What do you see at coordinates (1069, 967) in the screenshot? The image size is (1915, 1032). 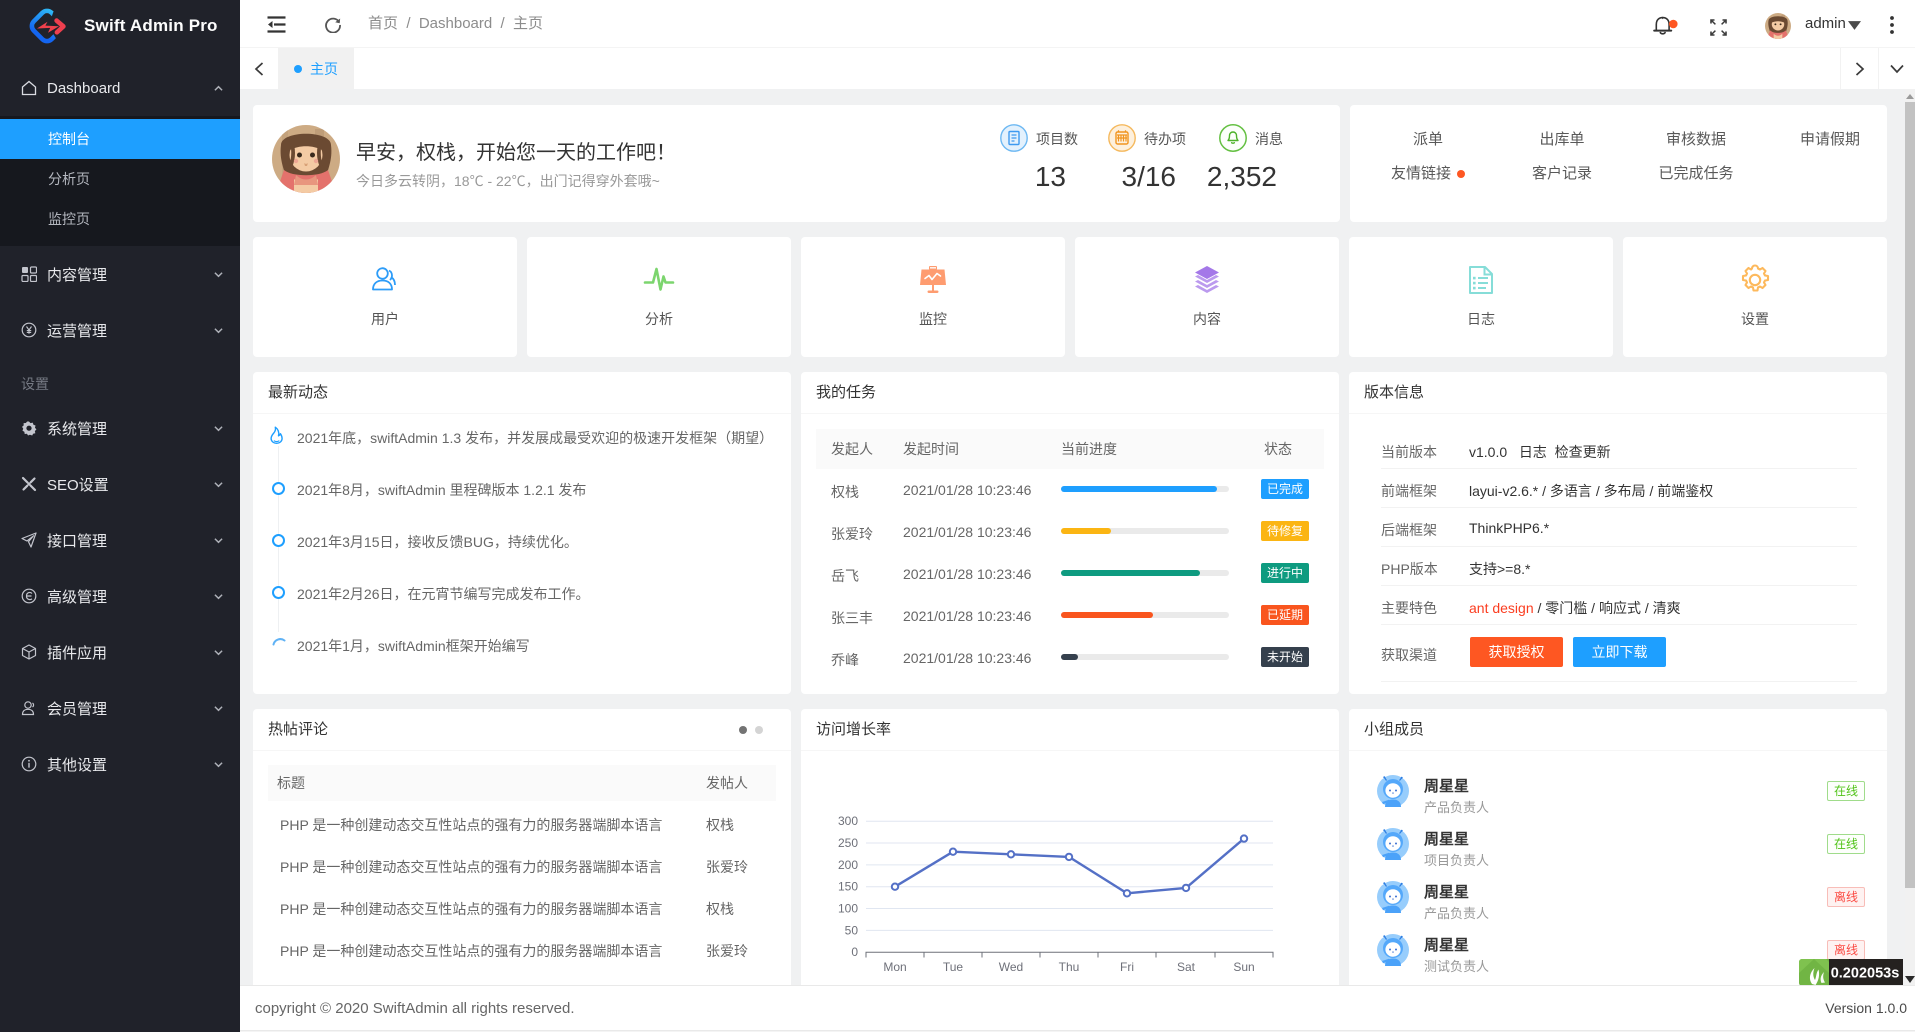 I see `svg-text: Thu` at bounding box center [1069, 967].